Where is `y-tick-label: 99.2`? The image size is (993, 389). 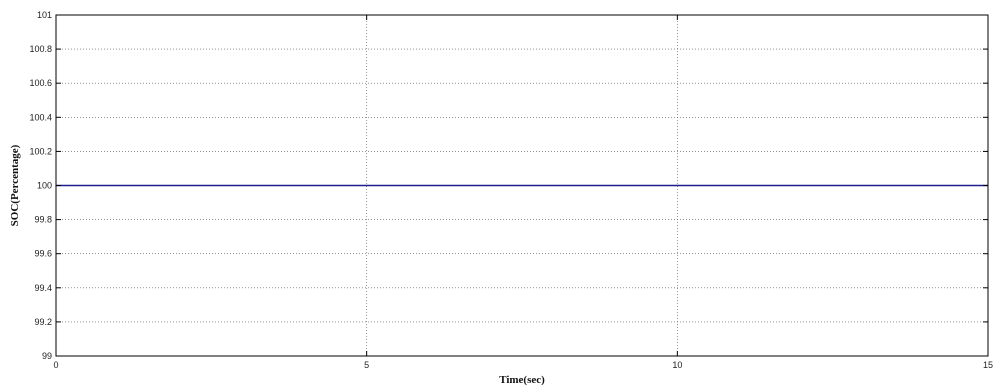 y-tick-label: 99.2 is located at coordinates (43, 322).